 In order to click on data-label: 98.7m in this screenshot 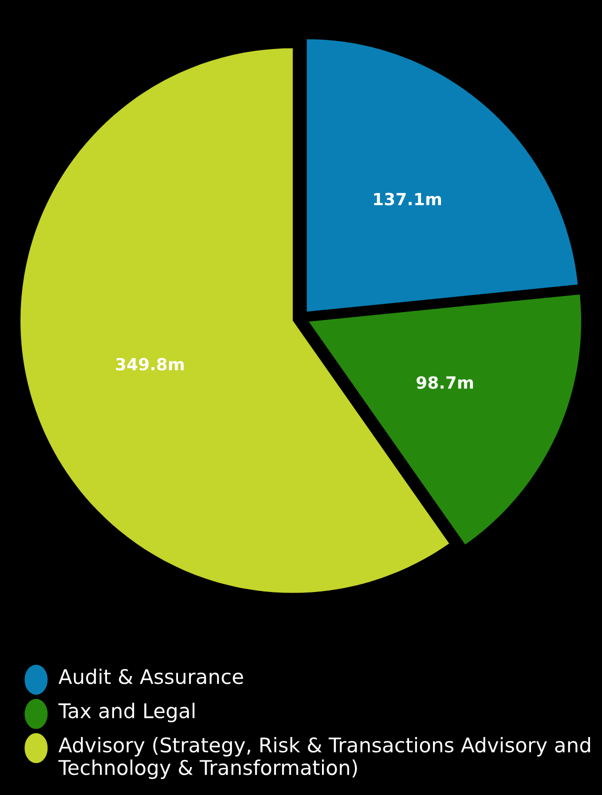, I will do `click(444, 382)`.